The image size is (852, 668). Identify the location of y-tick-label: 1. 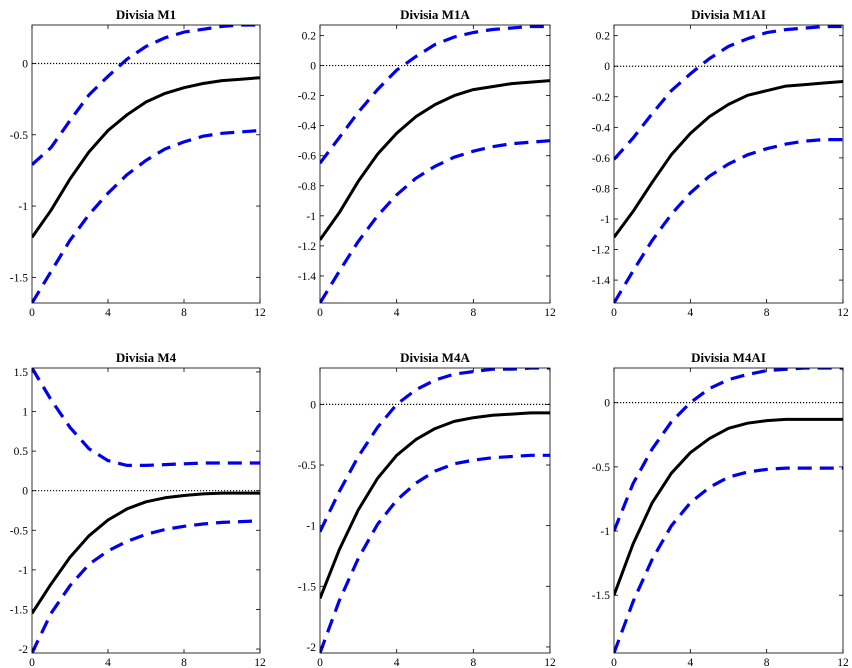
(25, 413).